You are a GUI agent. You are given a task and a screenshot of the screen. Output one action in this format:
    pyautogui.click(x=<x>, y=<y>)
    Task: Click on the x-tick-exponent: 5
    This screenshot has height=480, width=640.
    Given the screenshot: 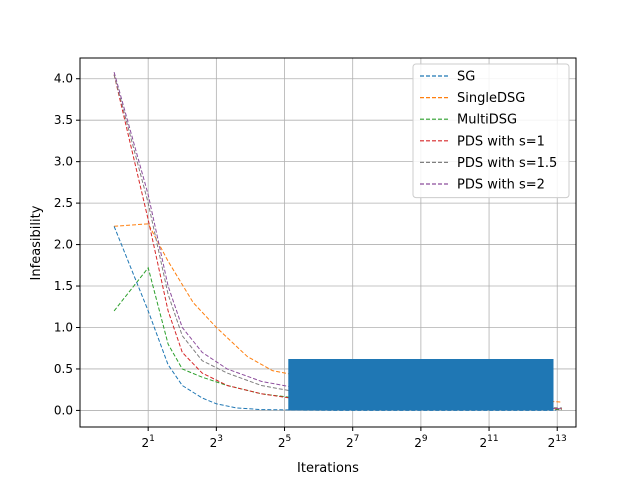 What is the action you would take?
    pyautogui.click(x=288, y=439)
    